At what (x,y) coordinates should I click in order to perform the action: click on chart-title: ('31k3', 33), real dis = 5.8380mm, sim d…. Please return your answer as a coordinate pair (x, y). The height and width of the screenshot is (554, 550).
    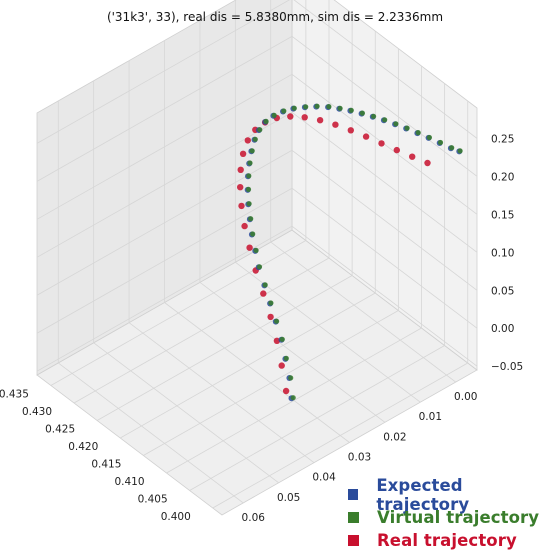
    Looking at the image, I should click on (275, 17).